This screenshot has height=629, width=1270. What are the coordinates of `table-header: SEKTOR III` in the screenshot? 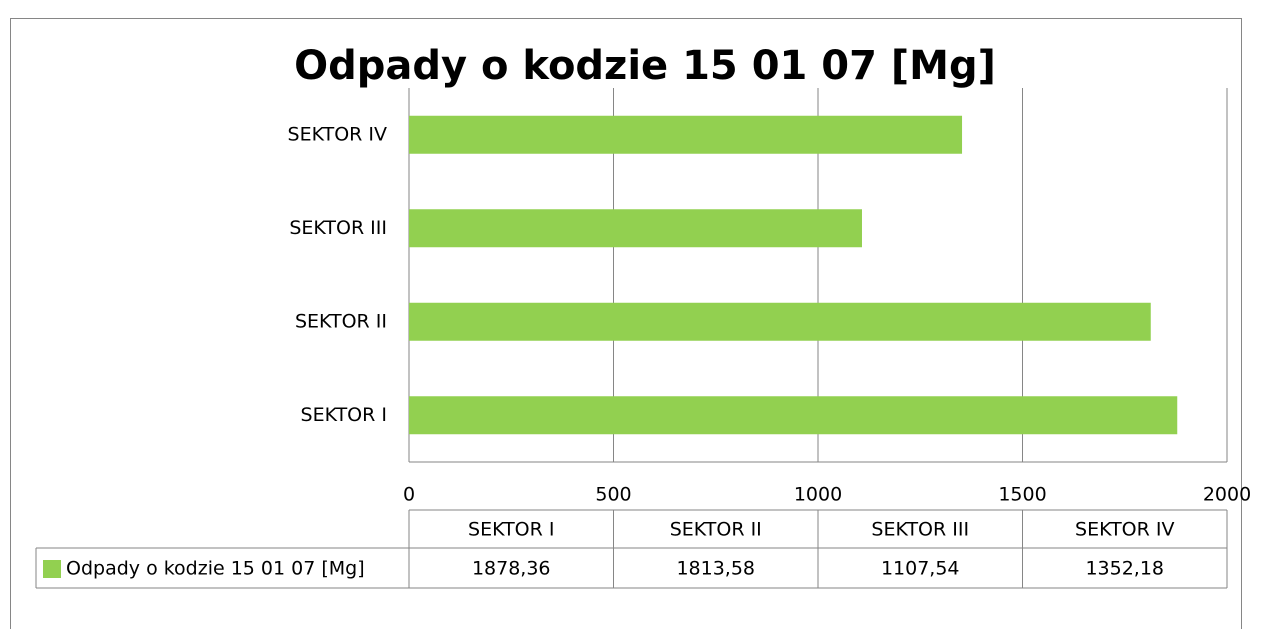 It's located at (920, 530).